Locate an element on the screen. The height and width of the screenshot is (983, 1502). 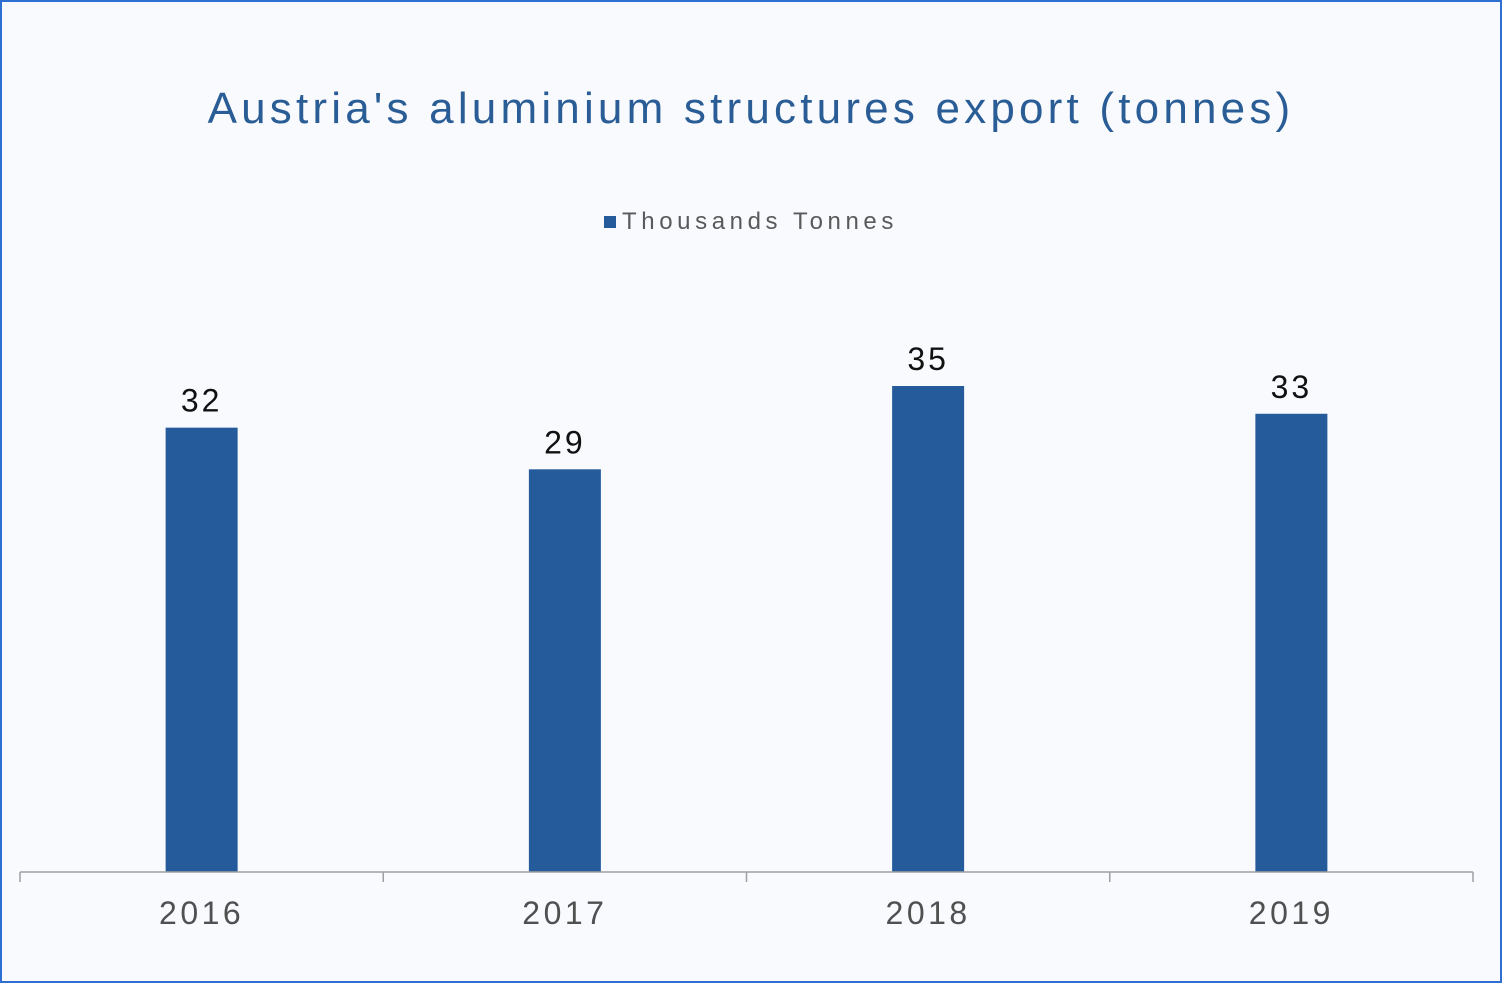
bar-2016 is located at coordinates (201, 649).